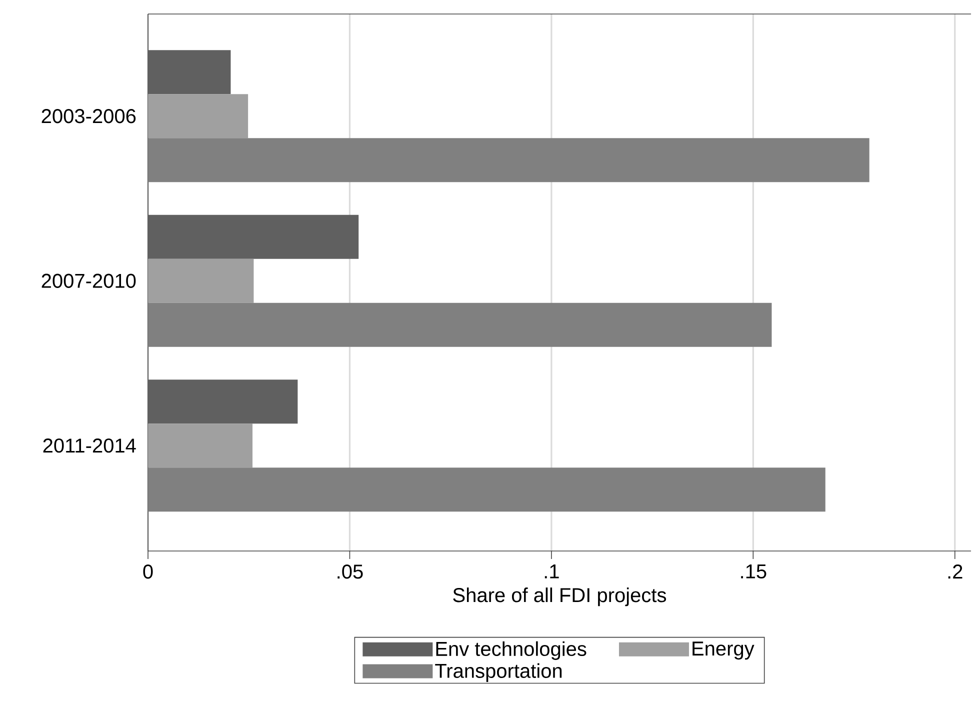 Image resolution: width=972 pixels, height=720 pixels. Describe the element at coordinates (350, 571) in the screenshot. I see `x-tick-label: .05` at that location.